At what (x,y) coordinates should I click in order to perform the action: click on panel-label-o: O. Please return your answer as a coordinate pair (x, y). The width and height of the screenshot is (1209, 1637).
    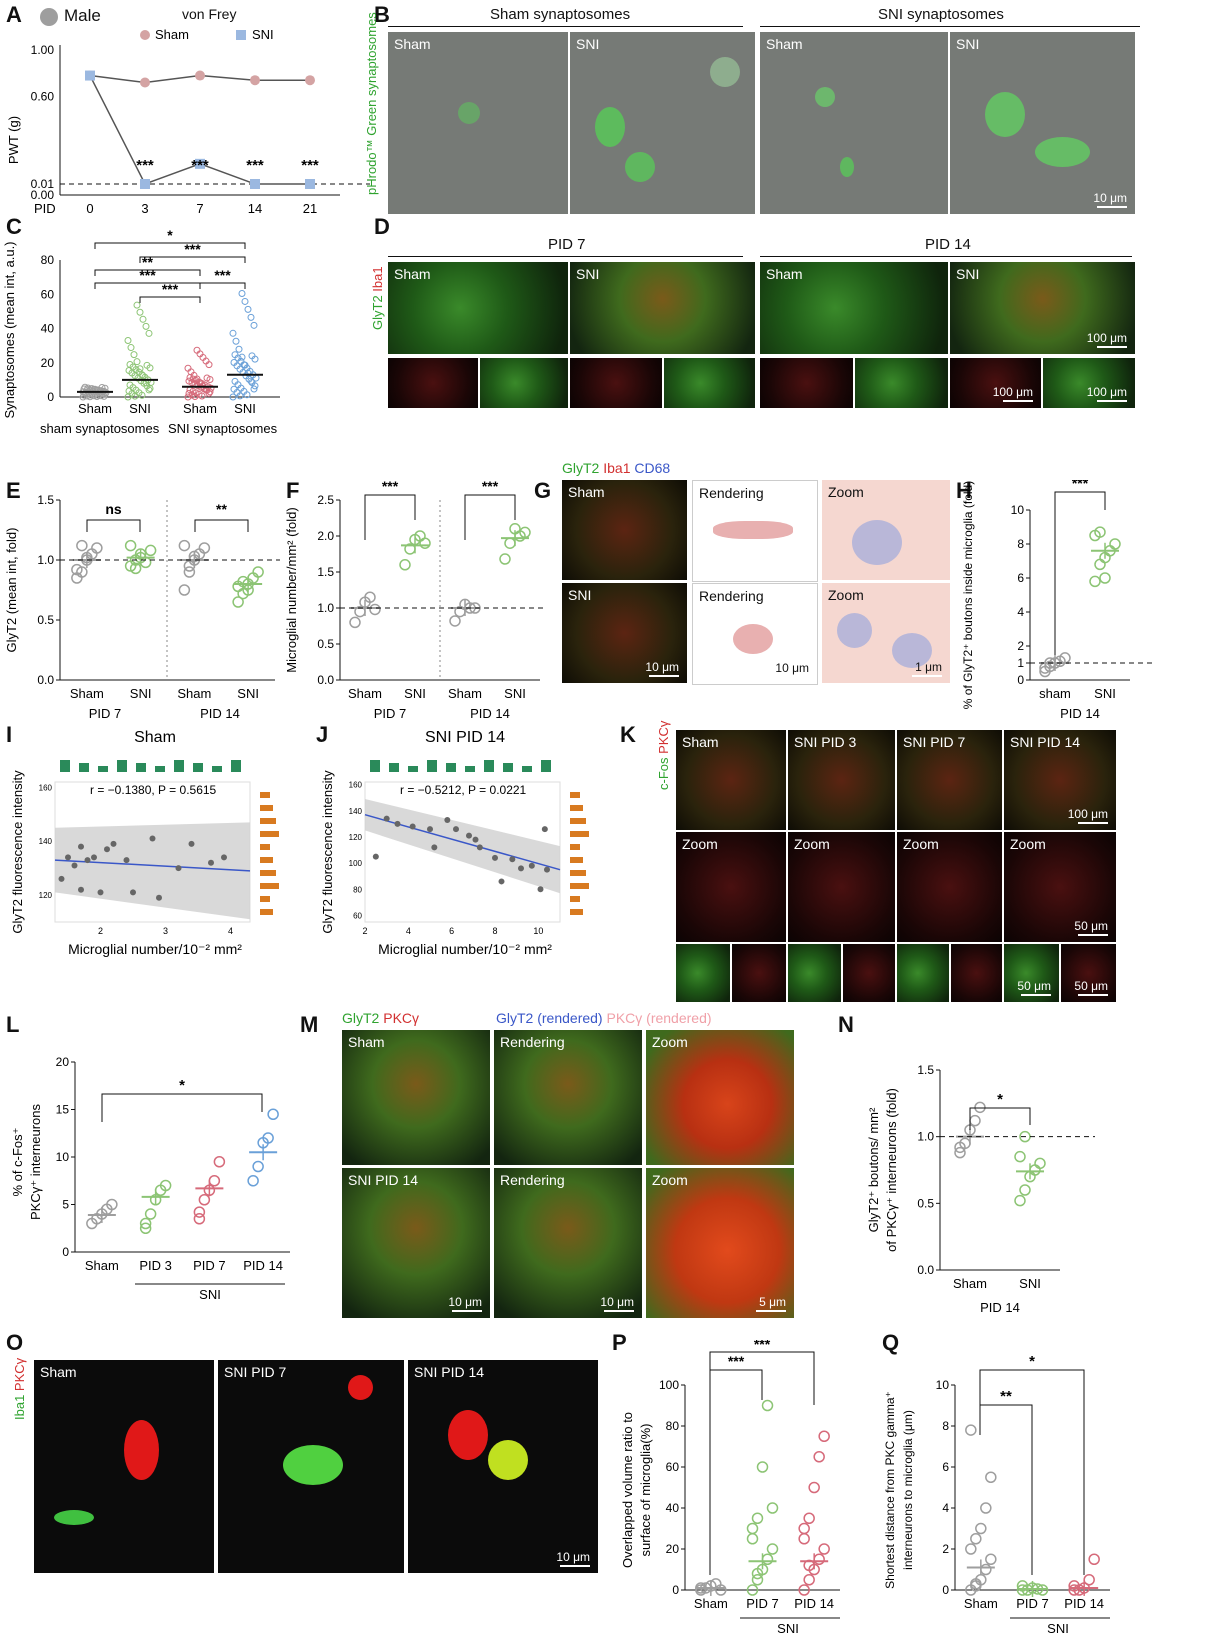
    Looking at the image, I should click on (15, 1342).